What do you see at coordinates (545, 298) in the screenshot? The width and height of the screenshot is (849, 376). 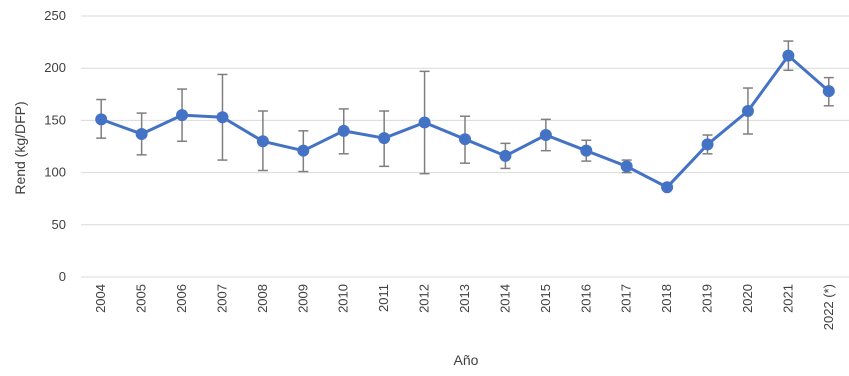 I see `x-tick-label: 2015` at bounding box center [545, 298].